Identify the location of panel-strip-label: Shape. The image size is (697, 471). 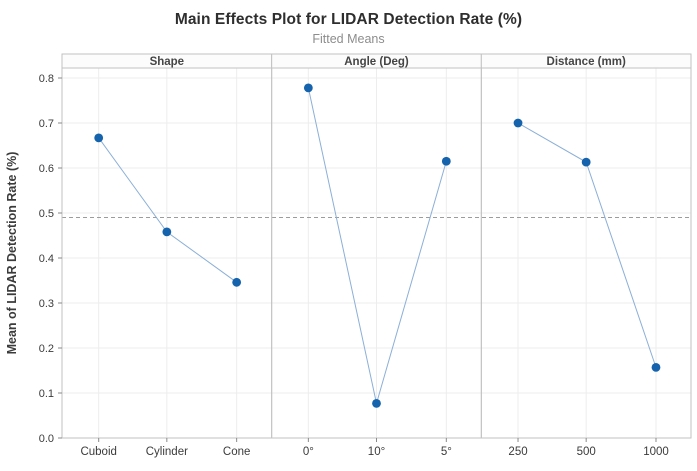
(167, 62).